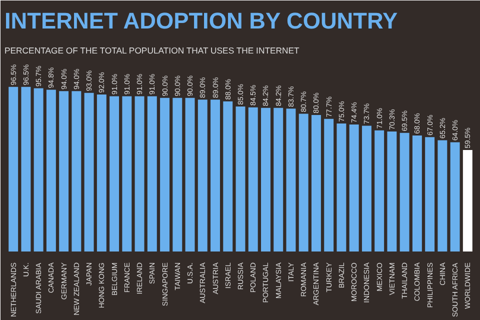 This screenshot has width=480, height=320. Describe the element at coordinates (201, 21) in the screenshot. I see `chart-title: INTERNET ADOPTION BY COUNTRY` at that location.